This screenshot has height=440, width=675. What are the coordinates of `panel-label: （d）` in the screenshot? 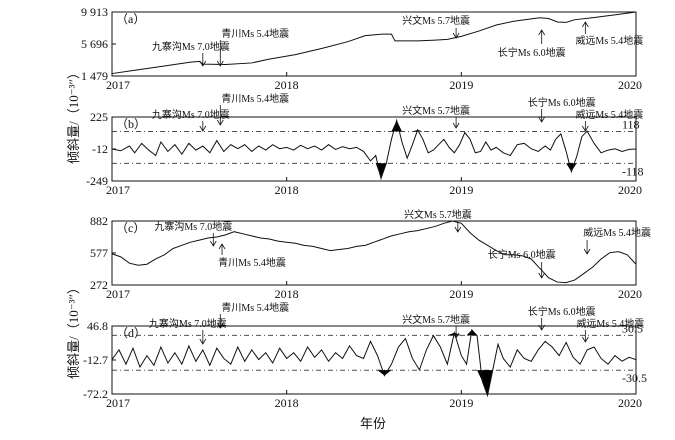 It's located at (131, 333).